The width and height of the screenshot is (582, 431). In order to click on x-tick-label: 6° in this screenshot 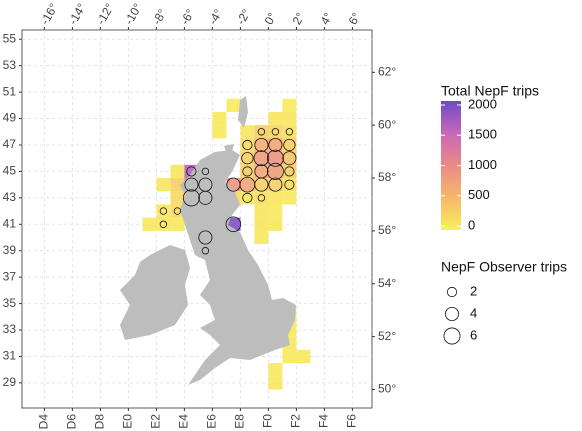, I will do `click(355, 18)`.